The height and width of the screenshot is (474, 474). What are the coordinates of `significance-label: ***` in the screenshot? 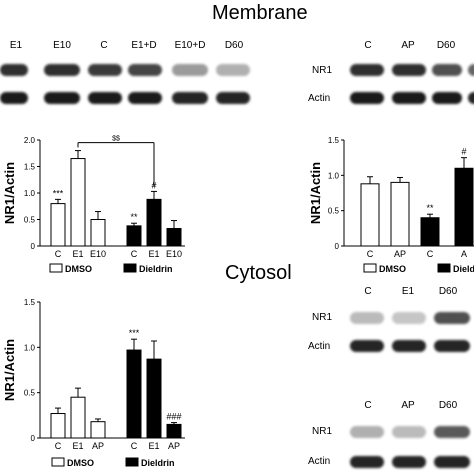 It's located at (134, 333).